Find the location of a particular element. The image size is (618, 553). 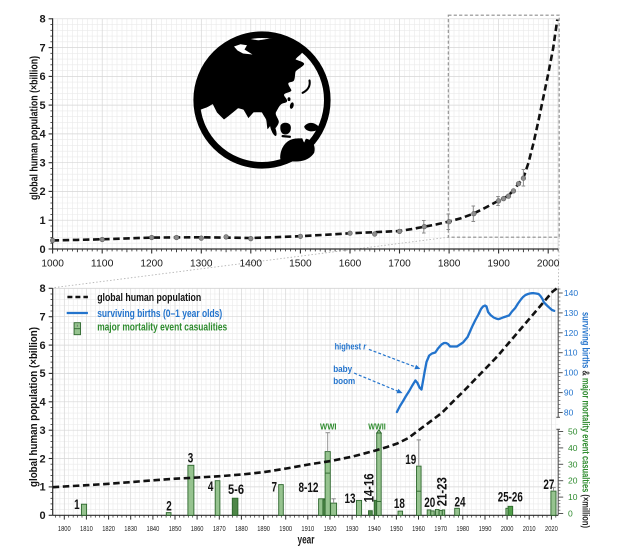

svg-text: 10 is located at coordinates (573, 497).